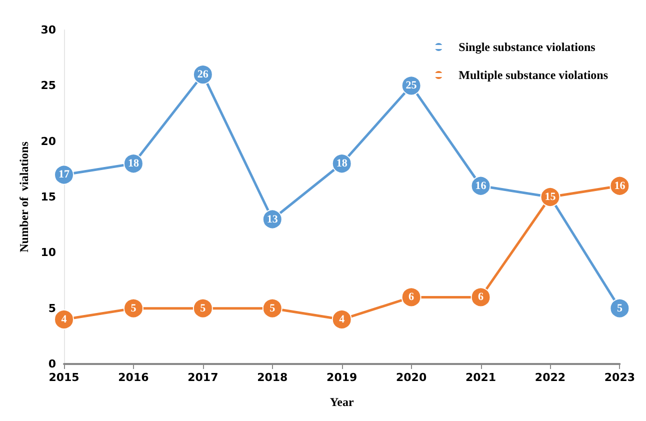 The height and width of the screenshot is (421, 646). I want to click on data-label: 25, so click(412, 86).